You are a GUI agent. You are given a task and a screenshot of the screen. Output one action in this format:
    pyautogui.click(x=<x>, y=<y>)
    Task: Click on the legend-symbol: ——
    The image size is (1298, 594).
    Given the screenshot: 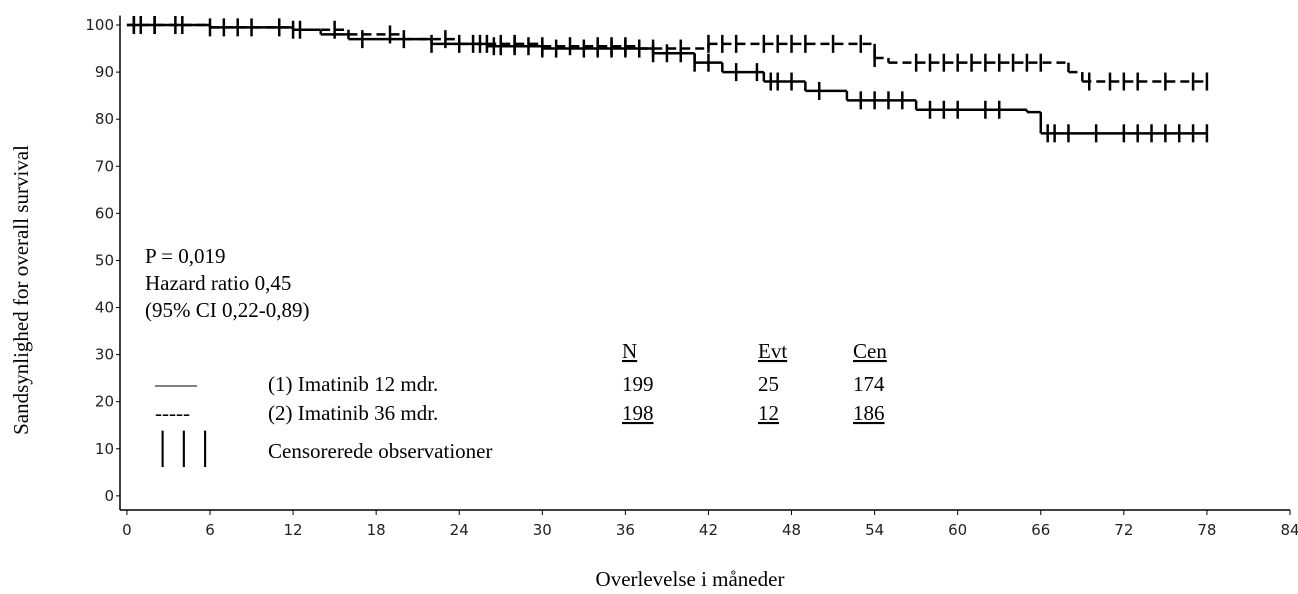 What is the action you would take?
    pyautogui.click(x=176, y=384)
    